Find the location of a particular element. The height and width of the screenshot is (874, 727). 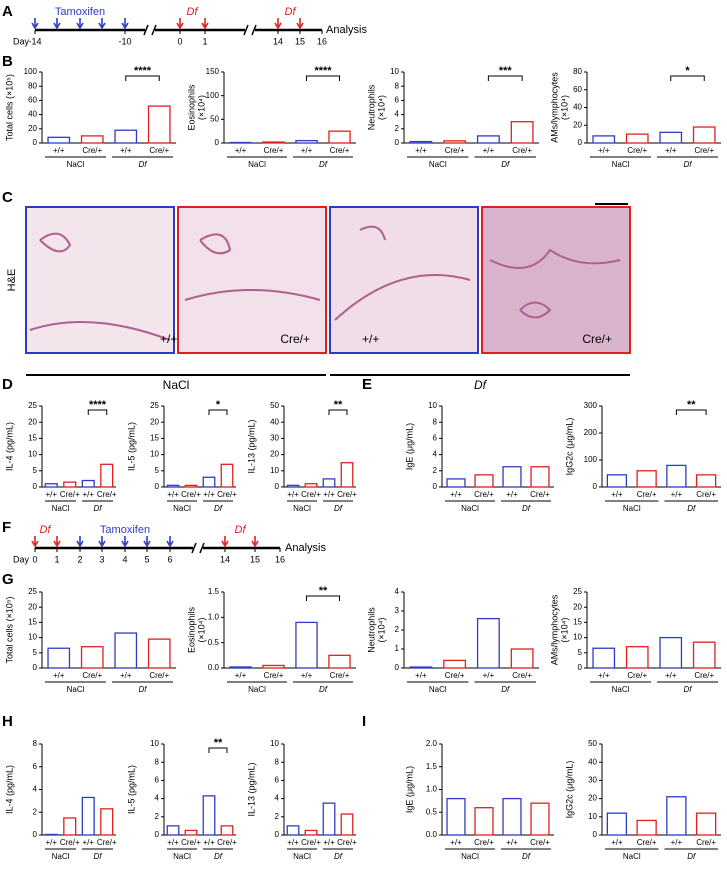

day-label: 2 is located at coordinates (79, 559).